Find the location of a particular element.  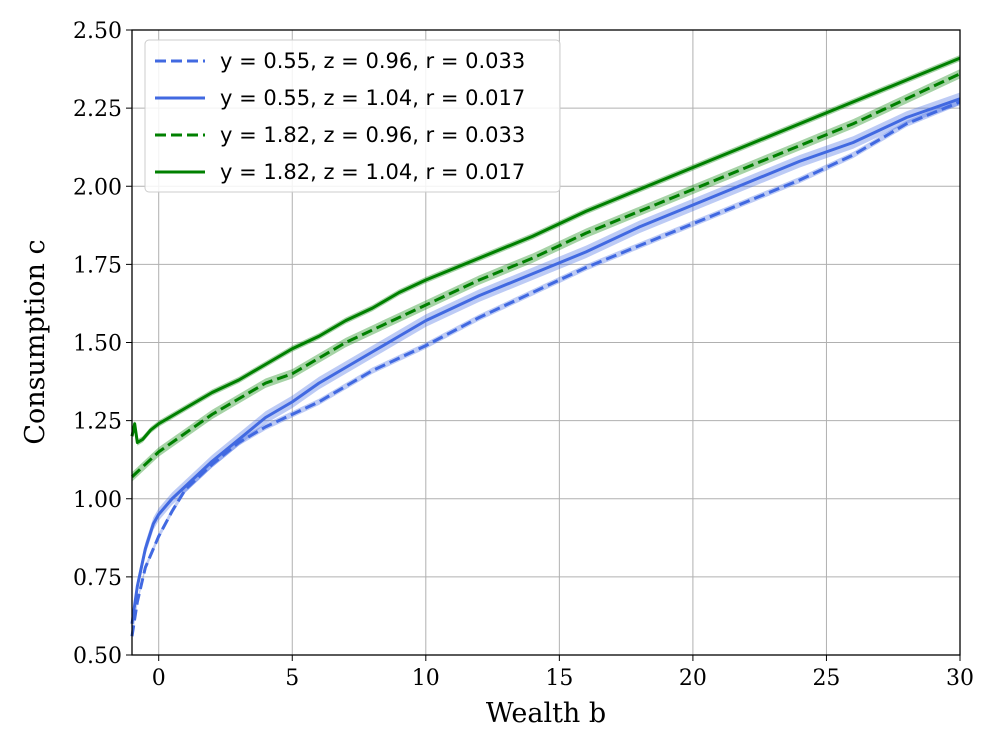

legend-entry: y = 1.82, z = 0.96, r = 0.033 is located at coordinates (372, 135).